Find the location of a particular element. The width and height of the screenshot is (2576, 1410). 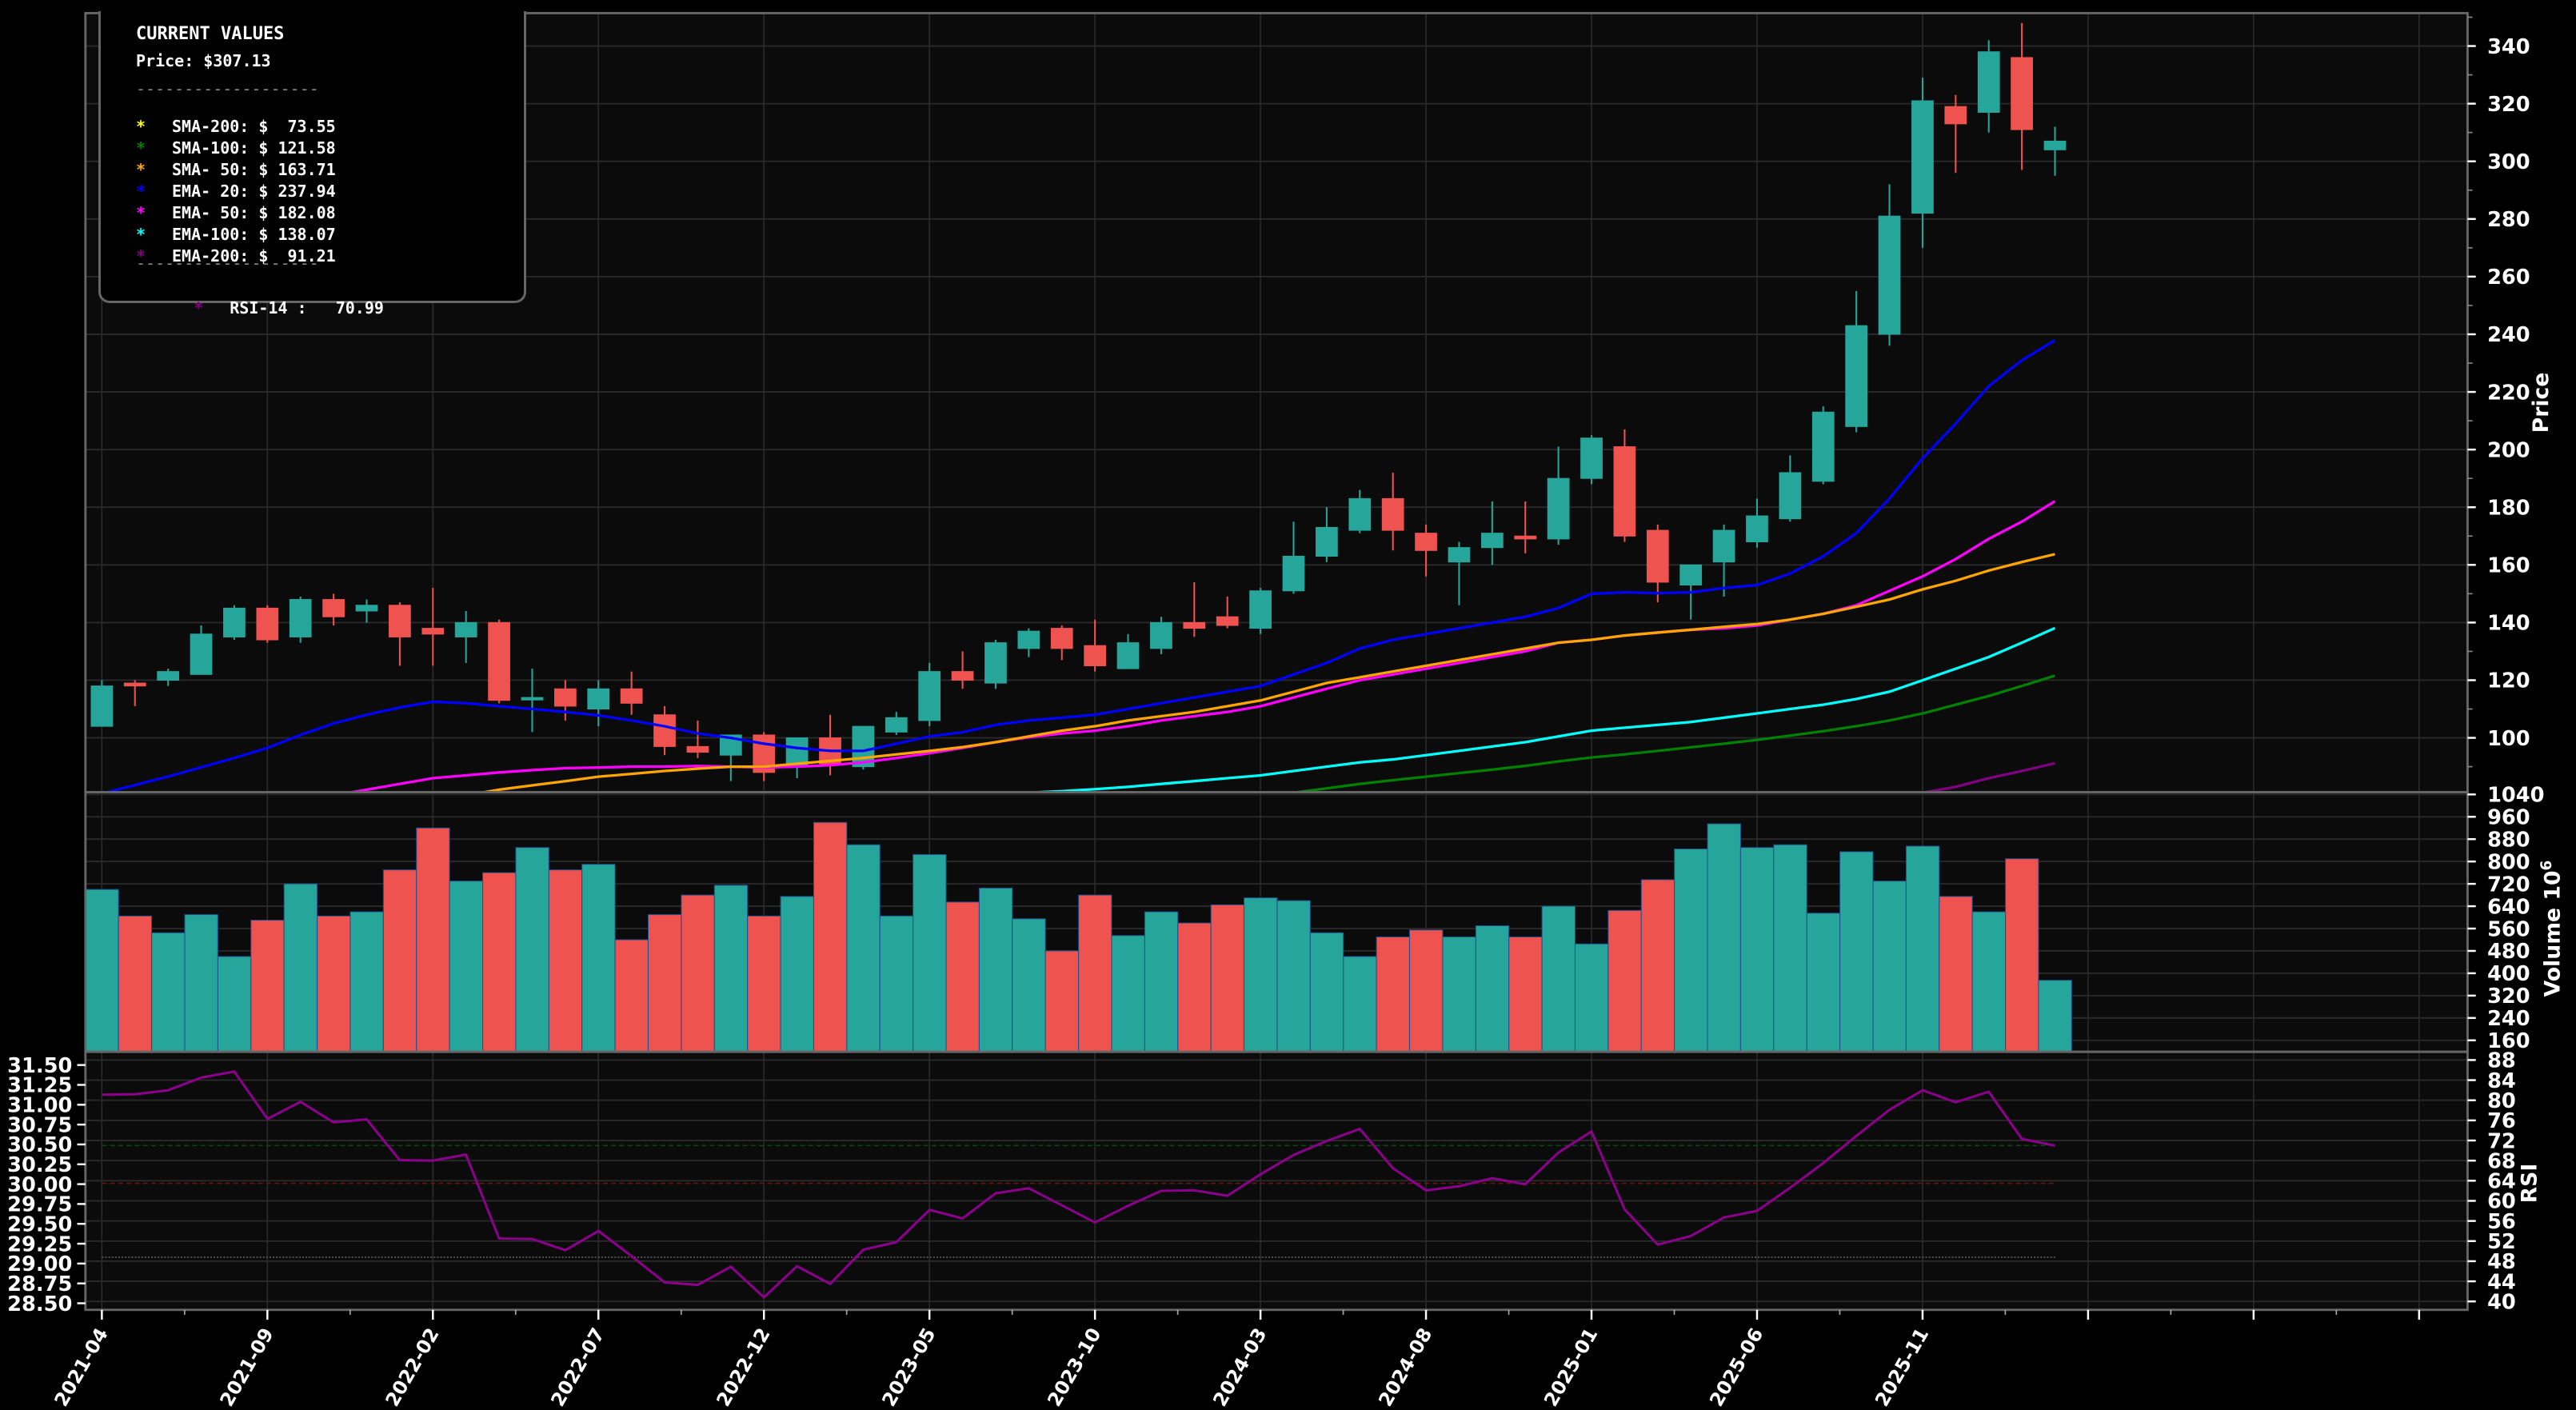

svg-text: 56 is located at coordinates (2501, 1222).